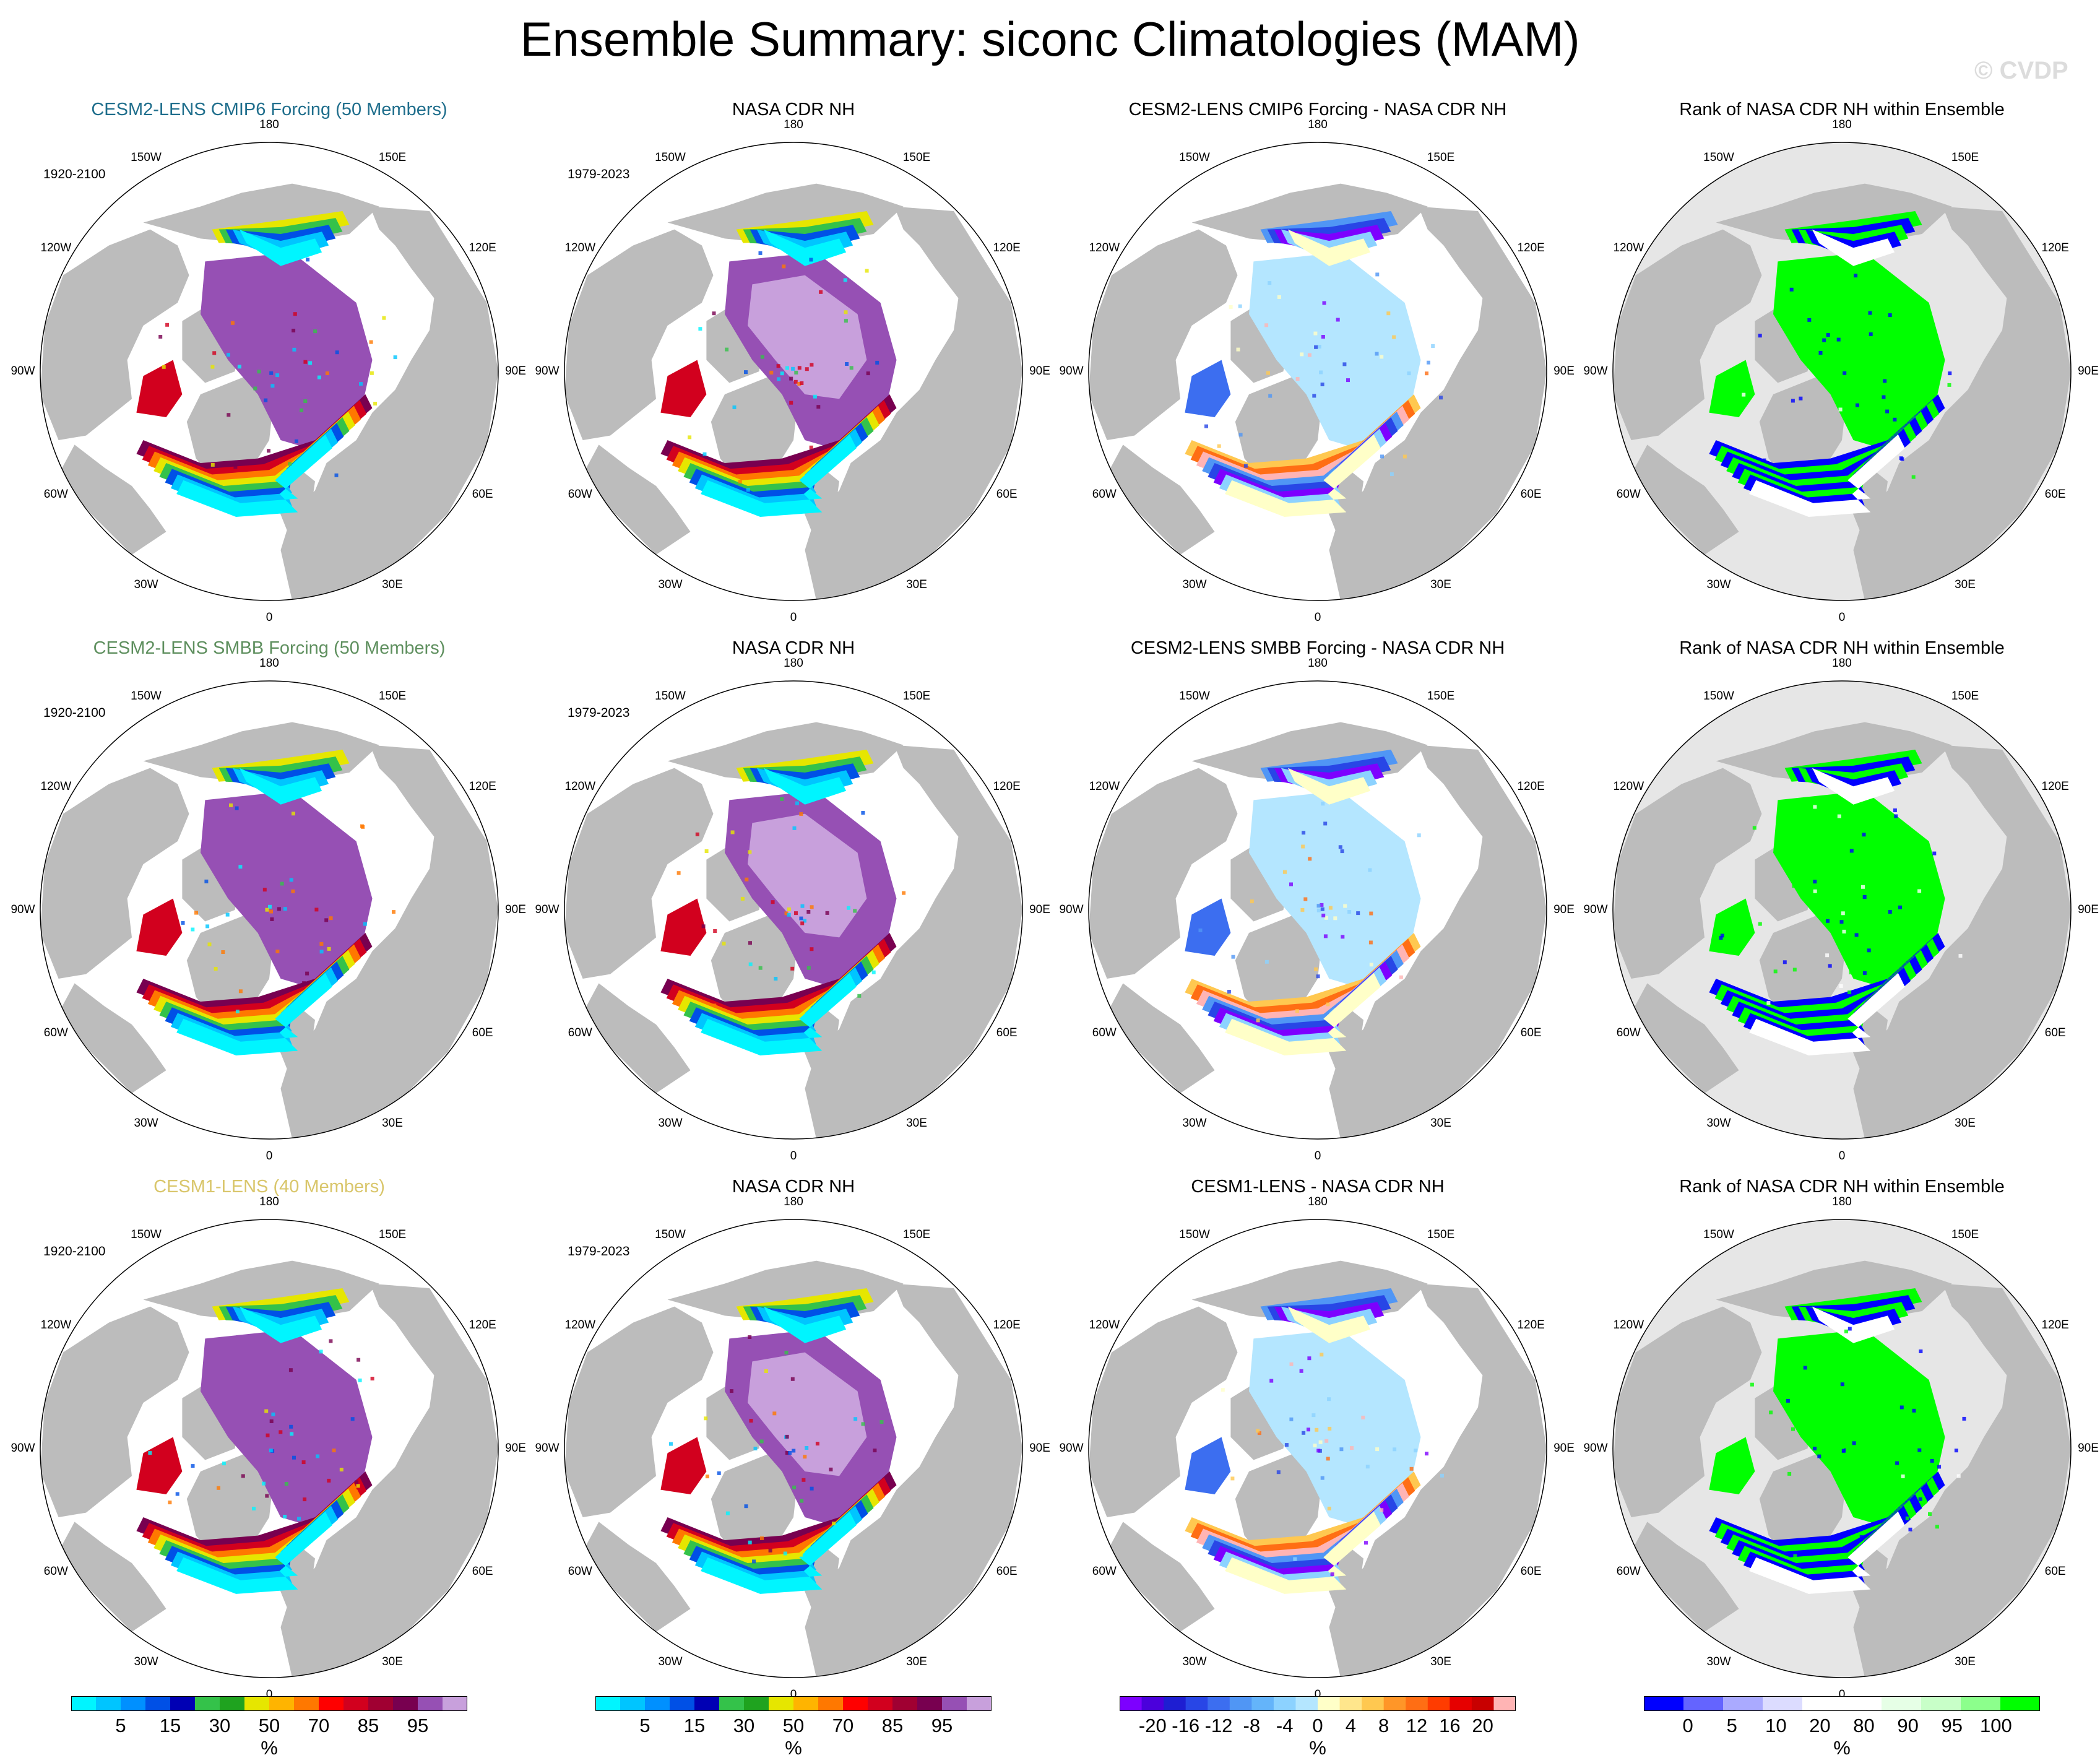  I want to click on colorbar-tick-label: 8, so click(1383, 1725).